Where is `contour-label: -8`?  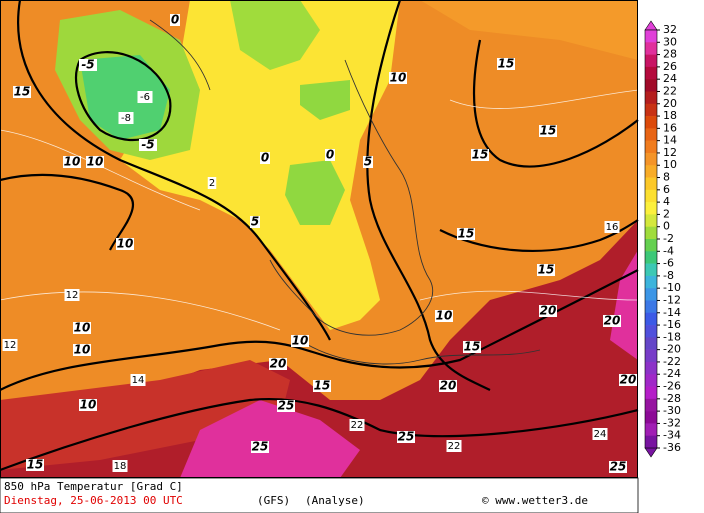
contour-label: -8 is located at coordinates (126, 118).